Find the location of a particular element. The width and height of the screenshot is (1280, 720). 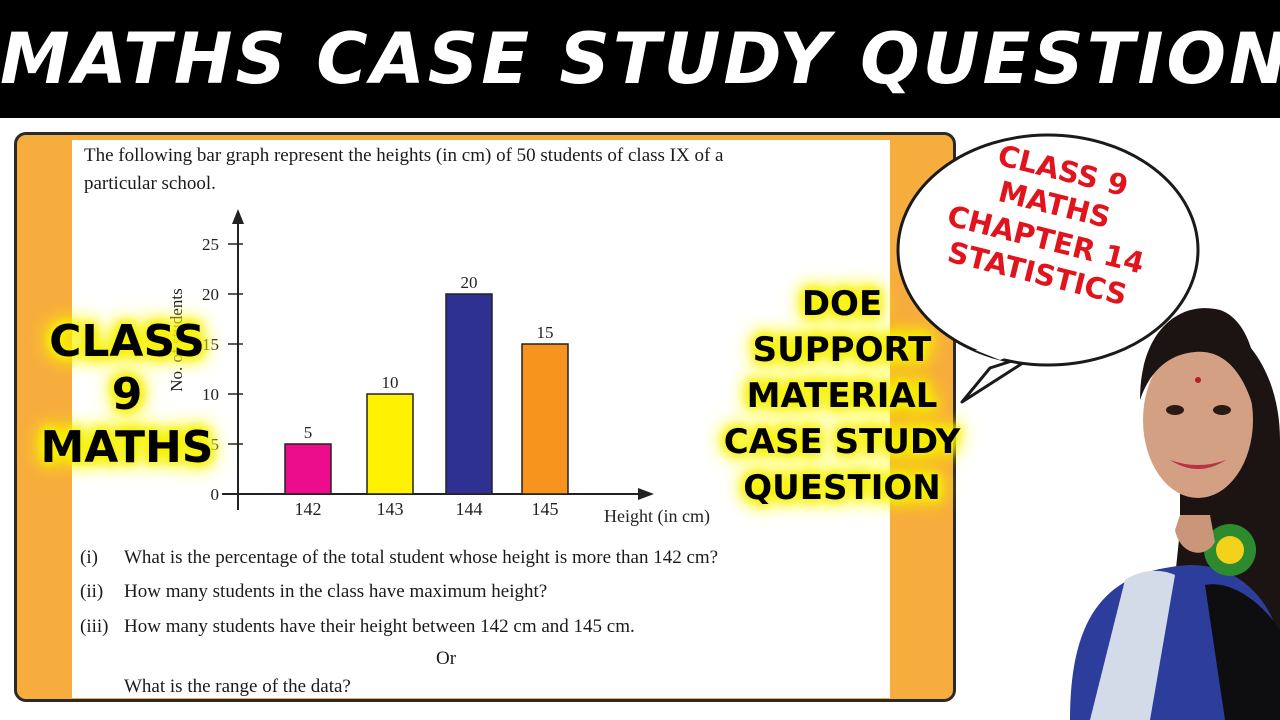

bar-data-label: 15 is located at coordinates (545, 332).